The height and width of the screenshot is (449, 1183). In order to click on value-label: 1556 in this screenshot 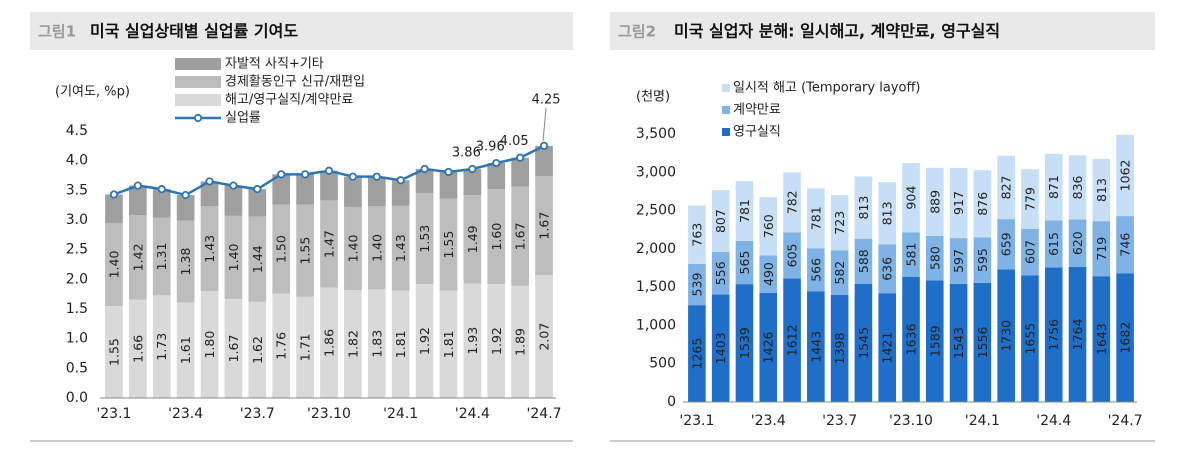, I will do `click(982, 342)`.